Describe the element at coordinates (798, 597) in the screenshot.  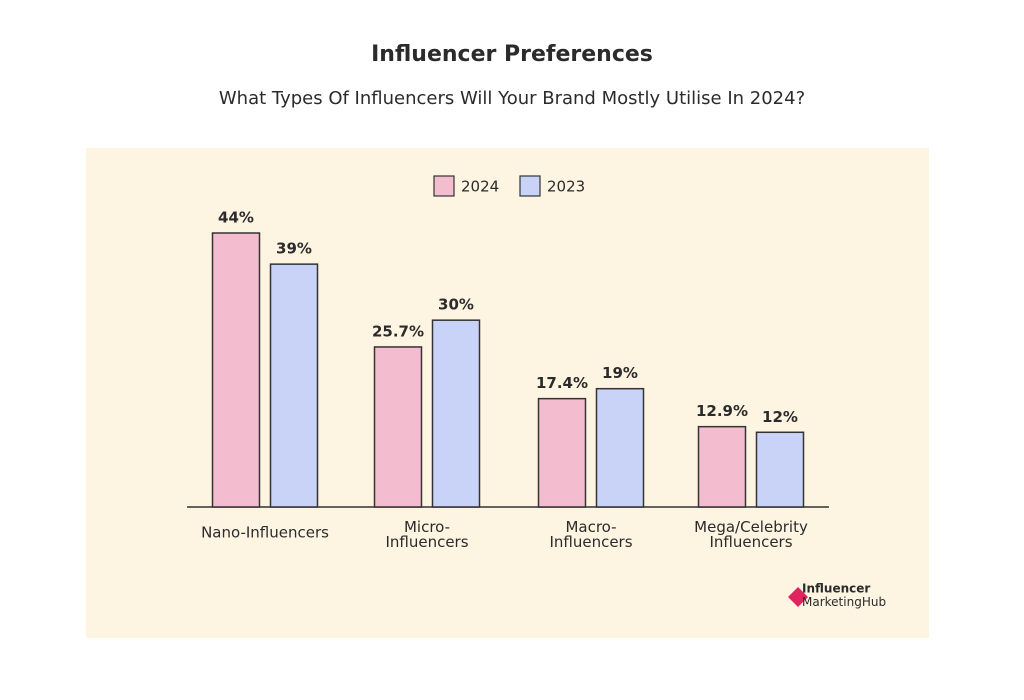
I see `logo-icon` at that location.